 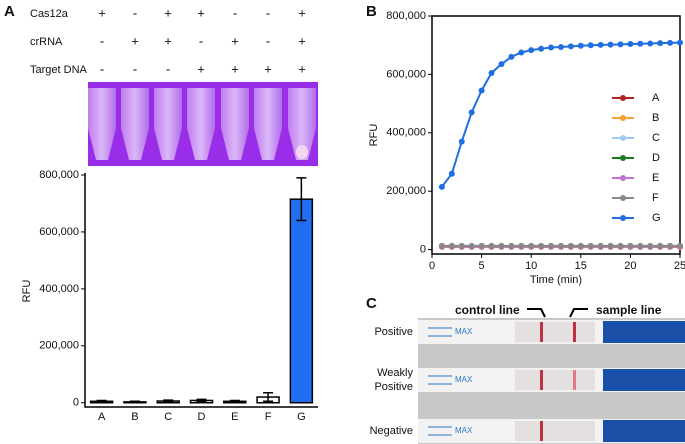 What do you see at coordinates (487, 310) in the screenshot?
I see `strip-caption: control line` at bounding box center [487, 310].